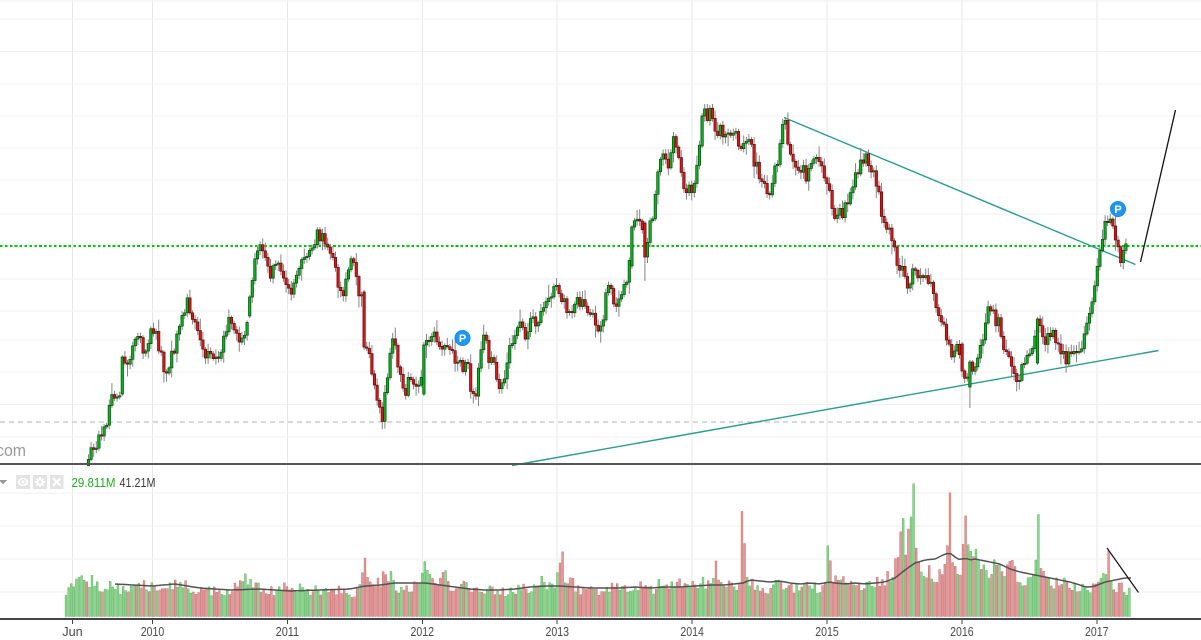 The width and height of the screenshot is (1201, 640). I want to click on svg-text: 2011, so click(288, 631).